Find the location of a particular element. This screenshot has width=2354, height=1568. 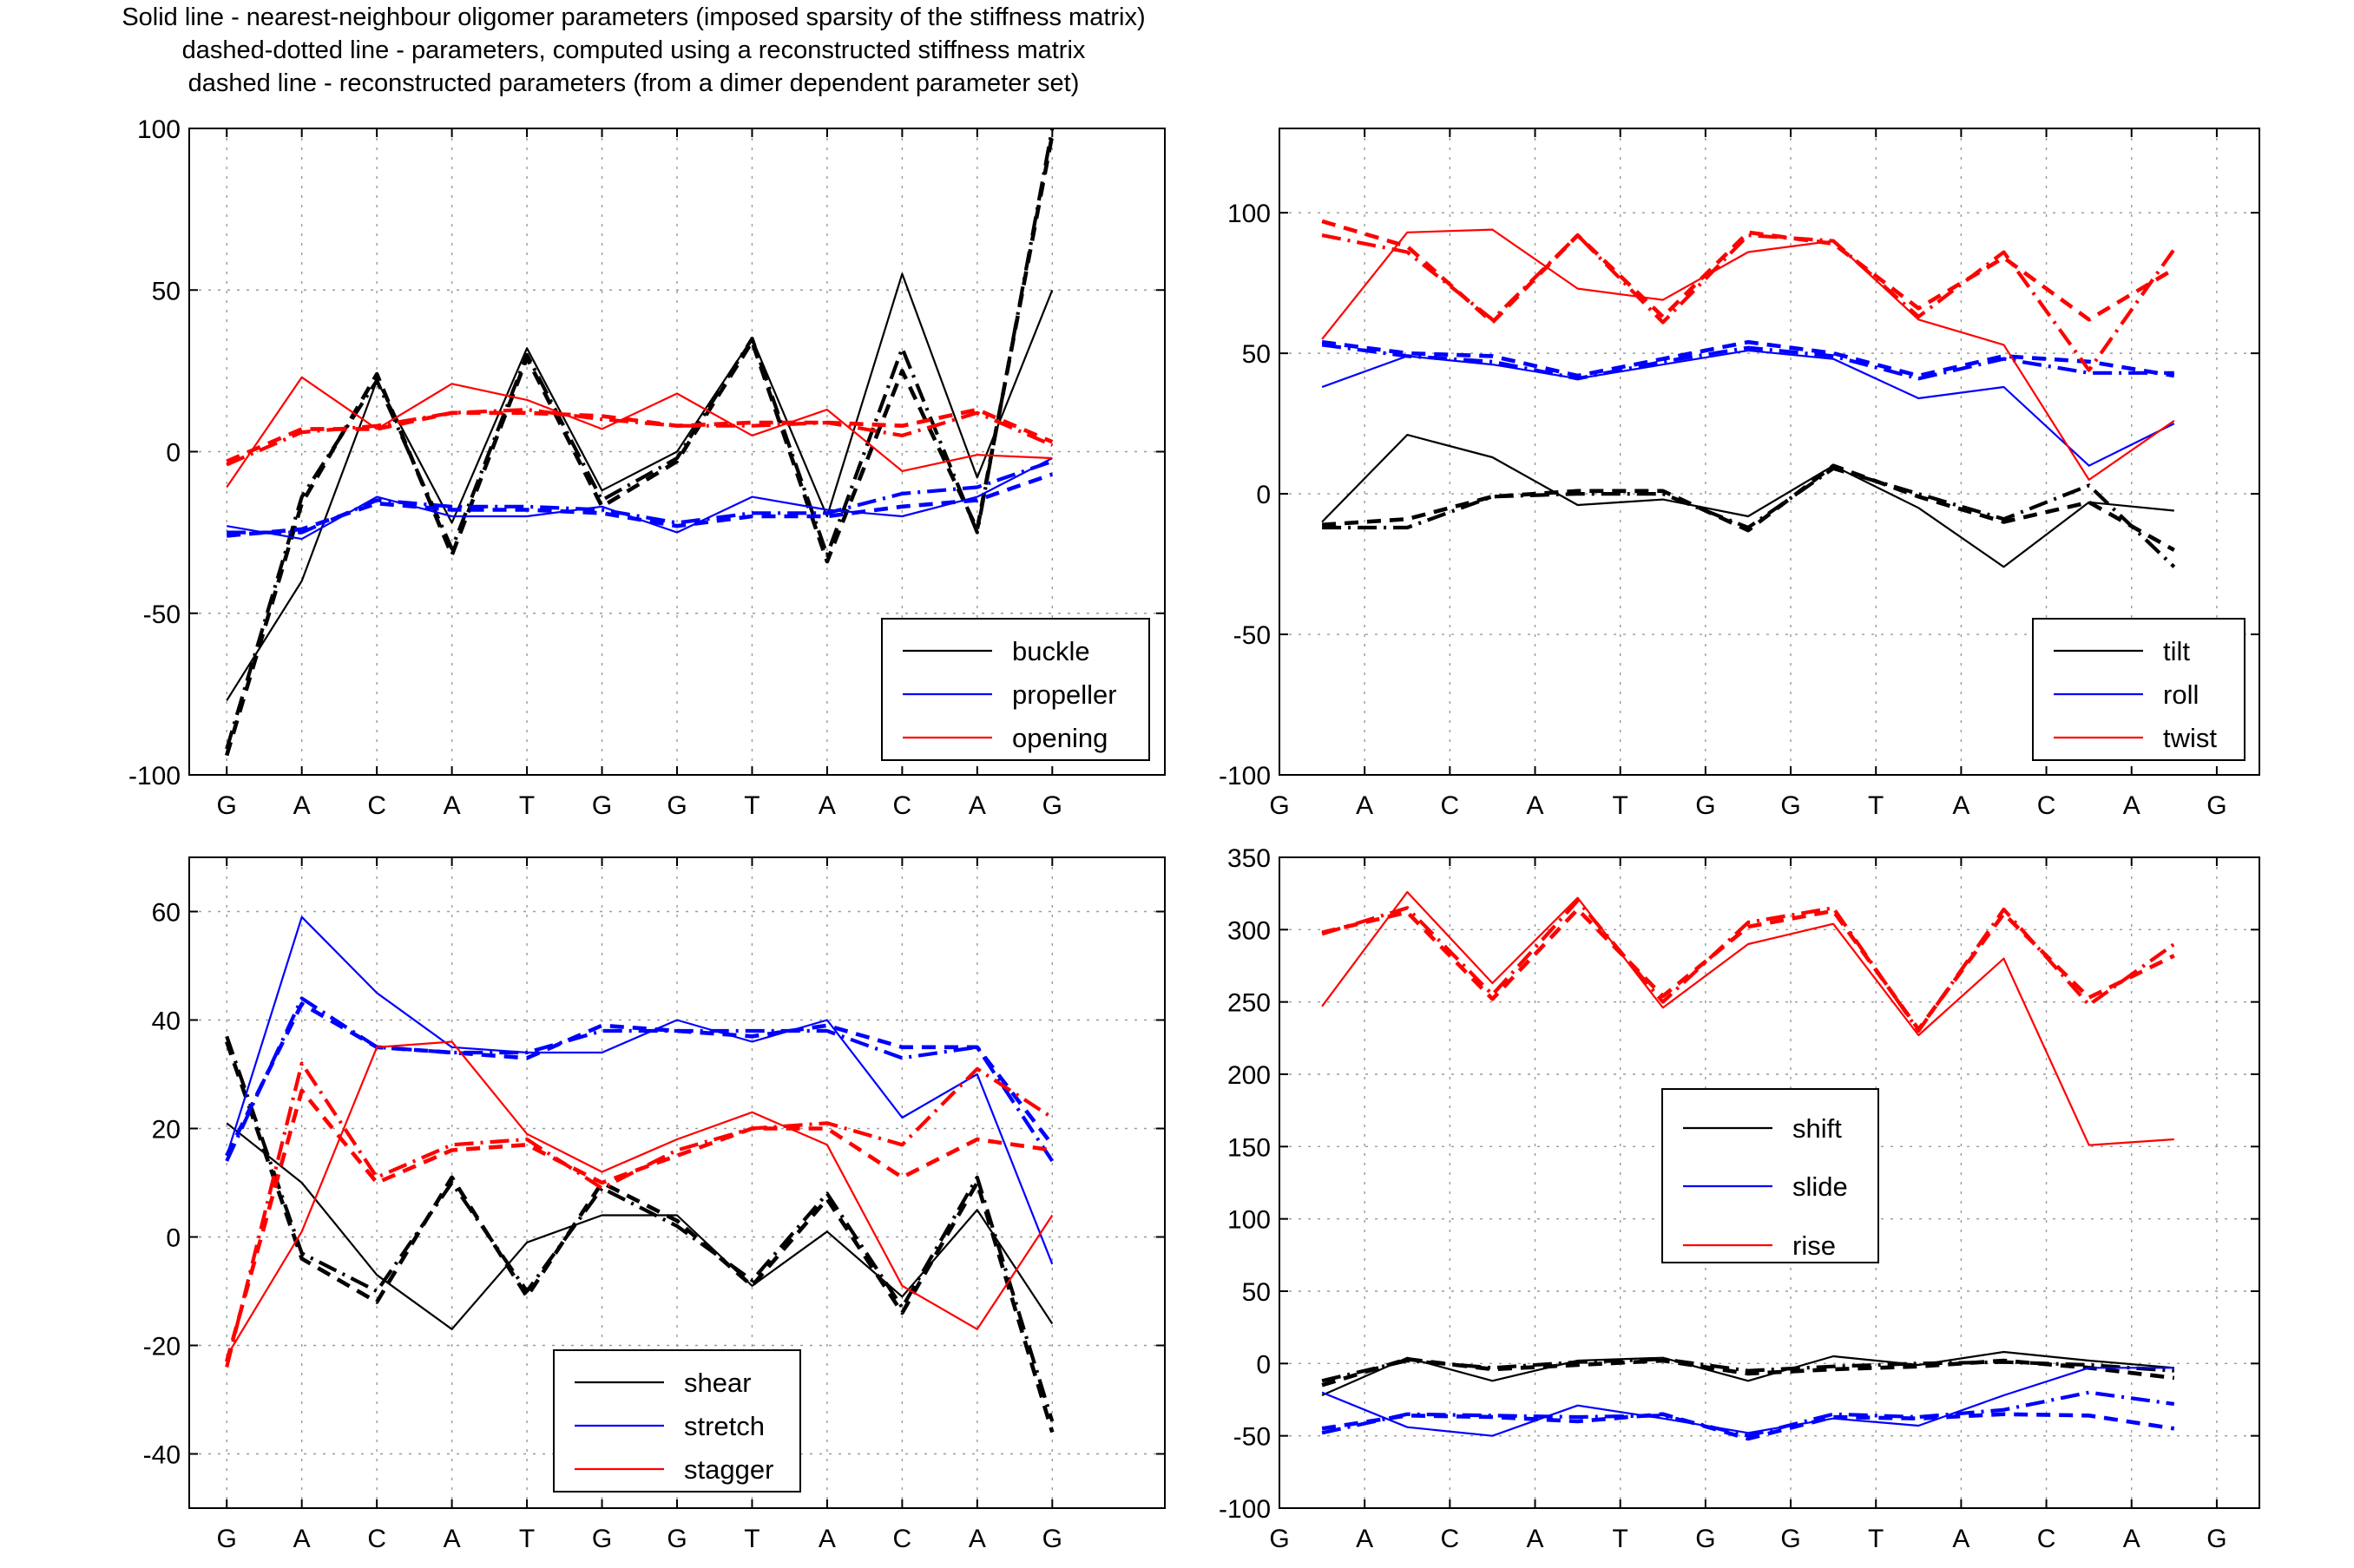

legend-label: slide is located at coordinates (1820, 1186).